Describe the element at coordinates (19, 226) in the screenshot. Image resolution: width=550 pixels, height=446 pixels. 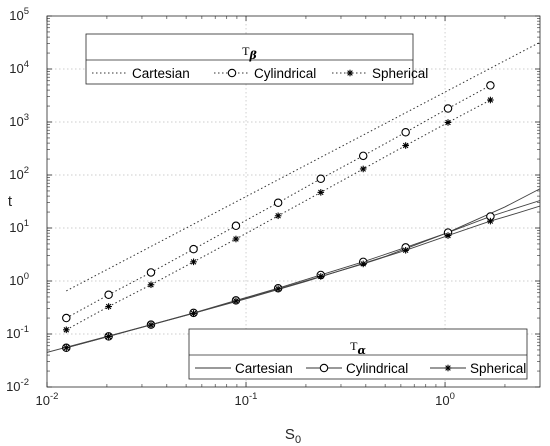
I see `y-tick-label: 10¹` at that location.